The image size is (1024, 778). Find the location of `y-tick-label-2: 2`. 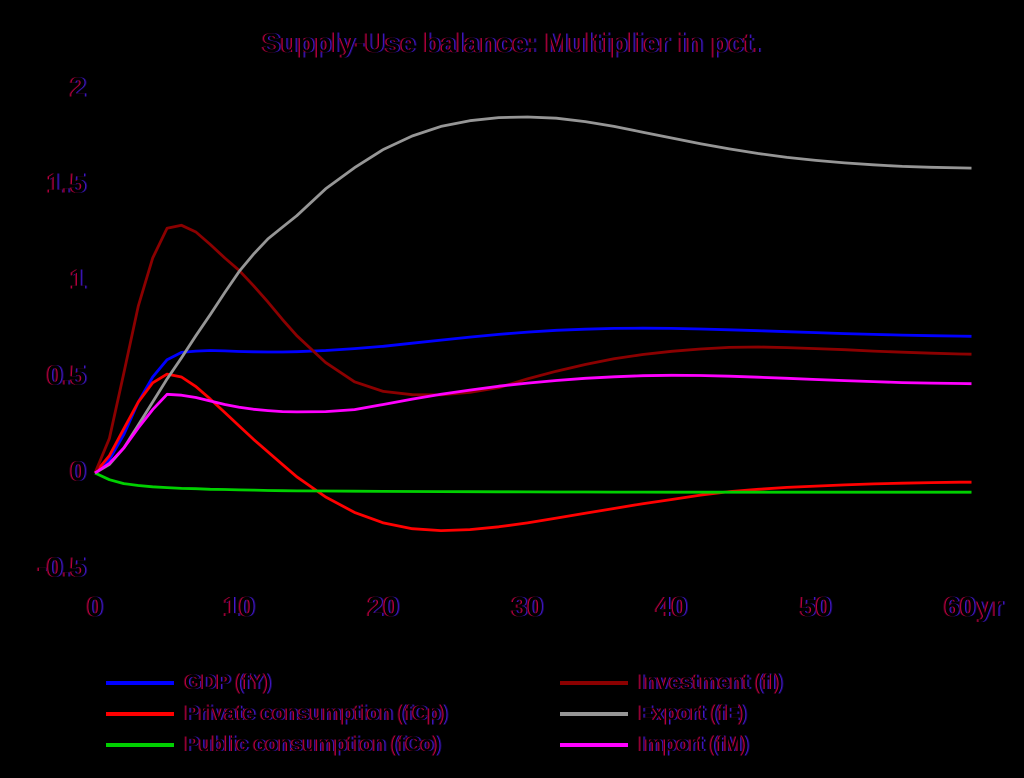

y-tick-label-2: 2 is located at coordinates (78, 87).